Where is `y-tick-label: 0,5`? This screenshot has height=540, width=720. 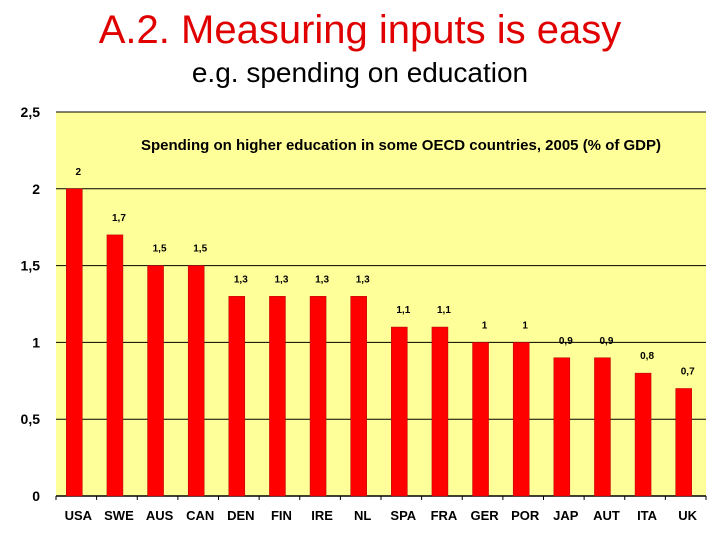
y-tick-label: 0,5 is located at coordinates (31, 419).